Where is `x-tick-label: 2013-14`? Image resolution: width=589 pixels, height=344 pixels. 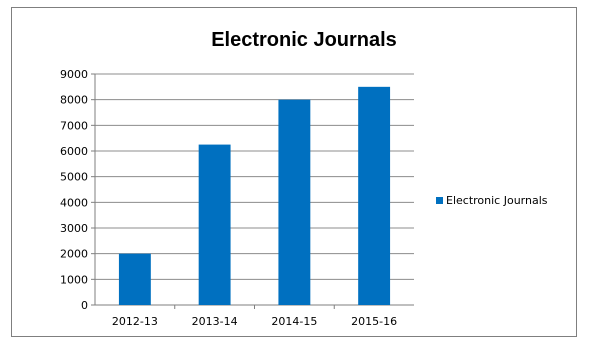
x-tick-label: 2013-14 is located at coordinates (215, 321).